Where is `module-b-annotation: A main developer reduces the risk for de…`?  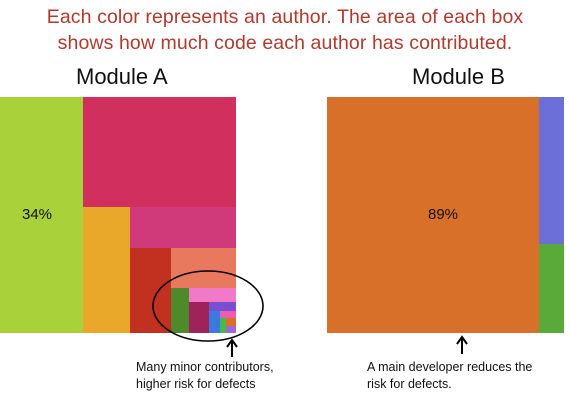
module-b-annotation: A main developer reduces the risk for de… is located at coordinates (449, 376).